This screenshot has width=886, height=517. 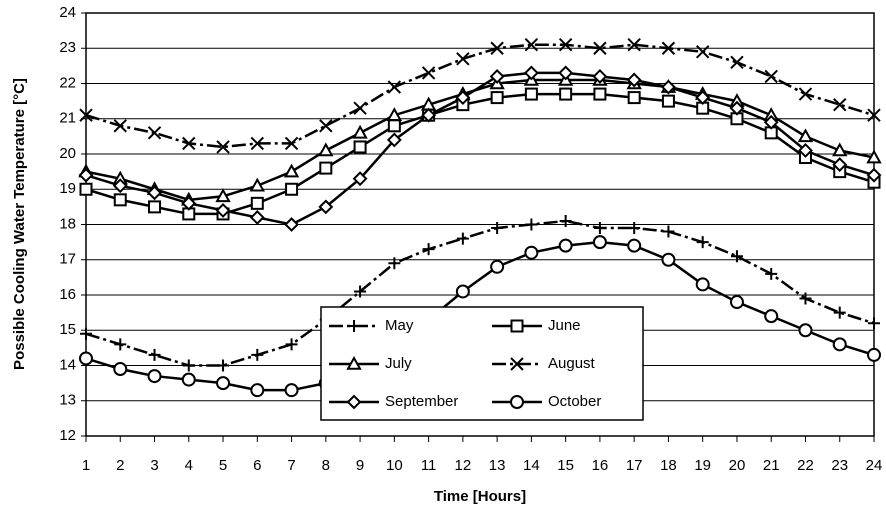 What do you see at coordinates (480, 496) in the screenshot?
I see `x-axis-title: Time [Hours]` at bounding box center [480, 496].